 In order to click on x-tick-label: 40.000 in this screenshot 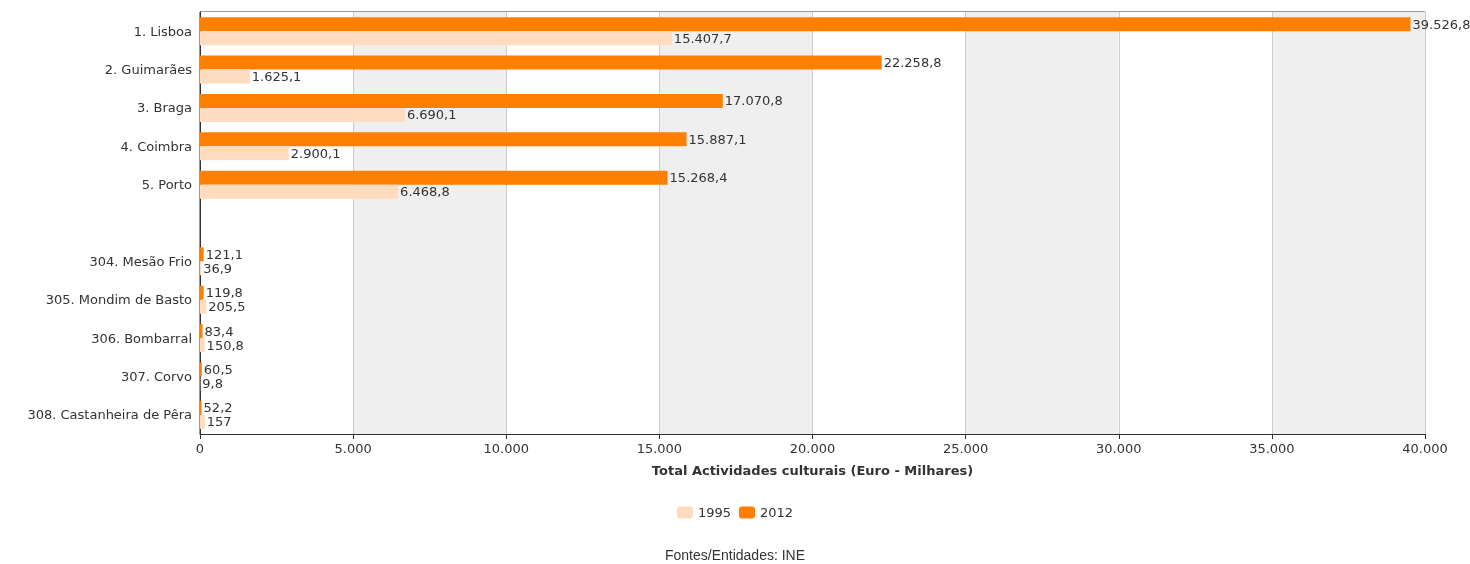, I will do `click(1425, 448)`.